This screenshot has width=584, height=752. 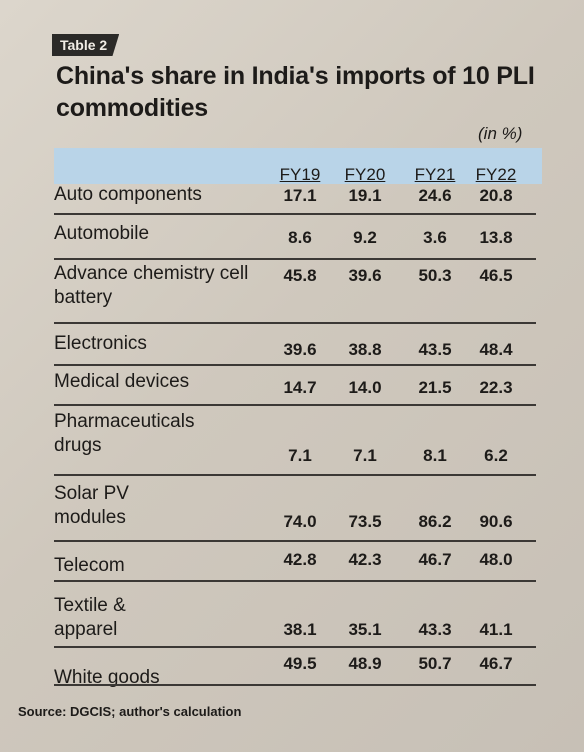 I want to click on row-label-white-goods: White goods, so click(x=107, y=677).